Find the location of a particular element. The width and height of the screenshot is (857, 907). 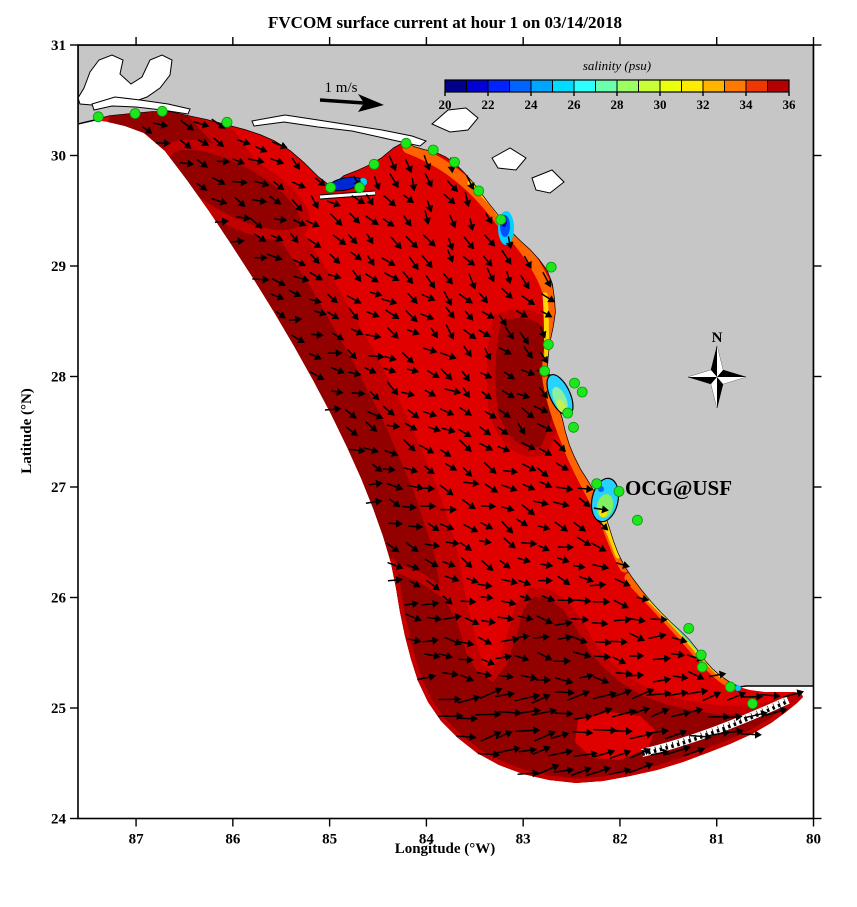

colorbar-tick-label: 30 is located at coordinates (660, 104).